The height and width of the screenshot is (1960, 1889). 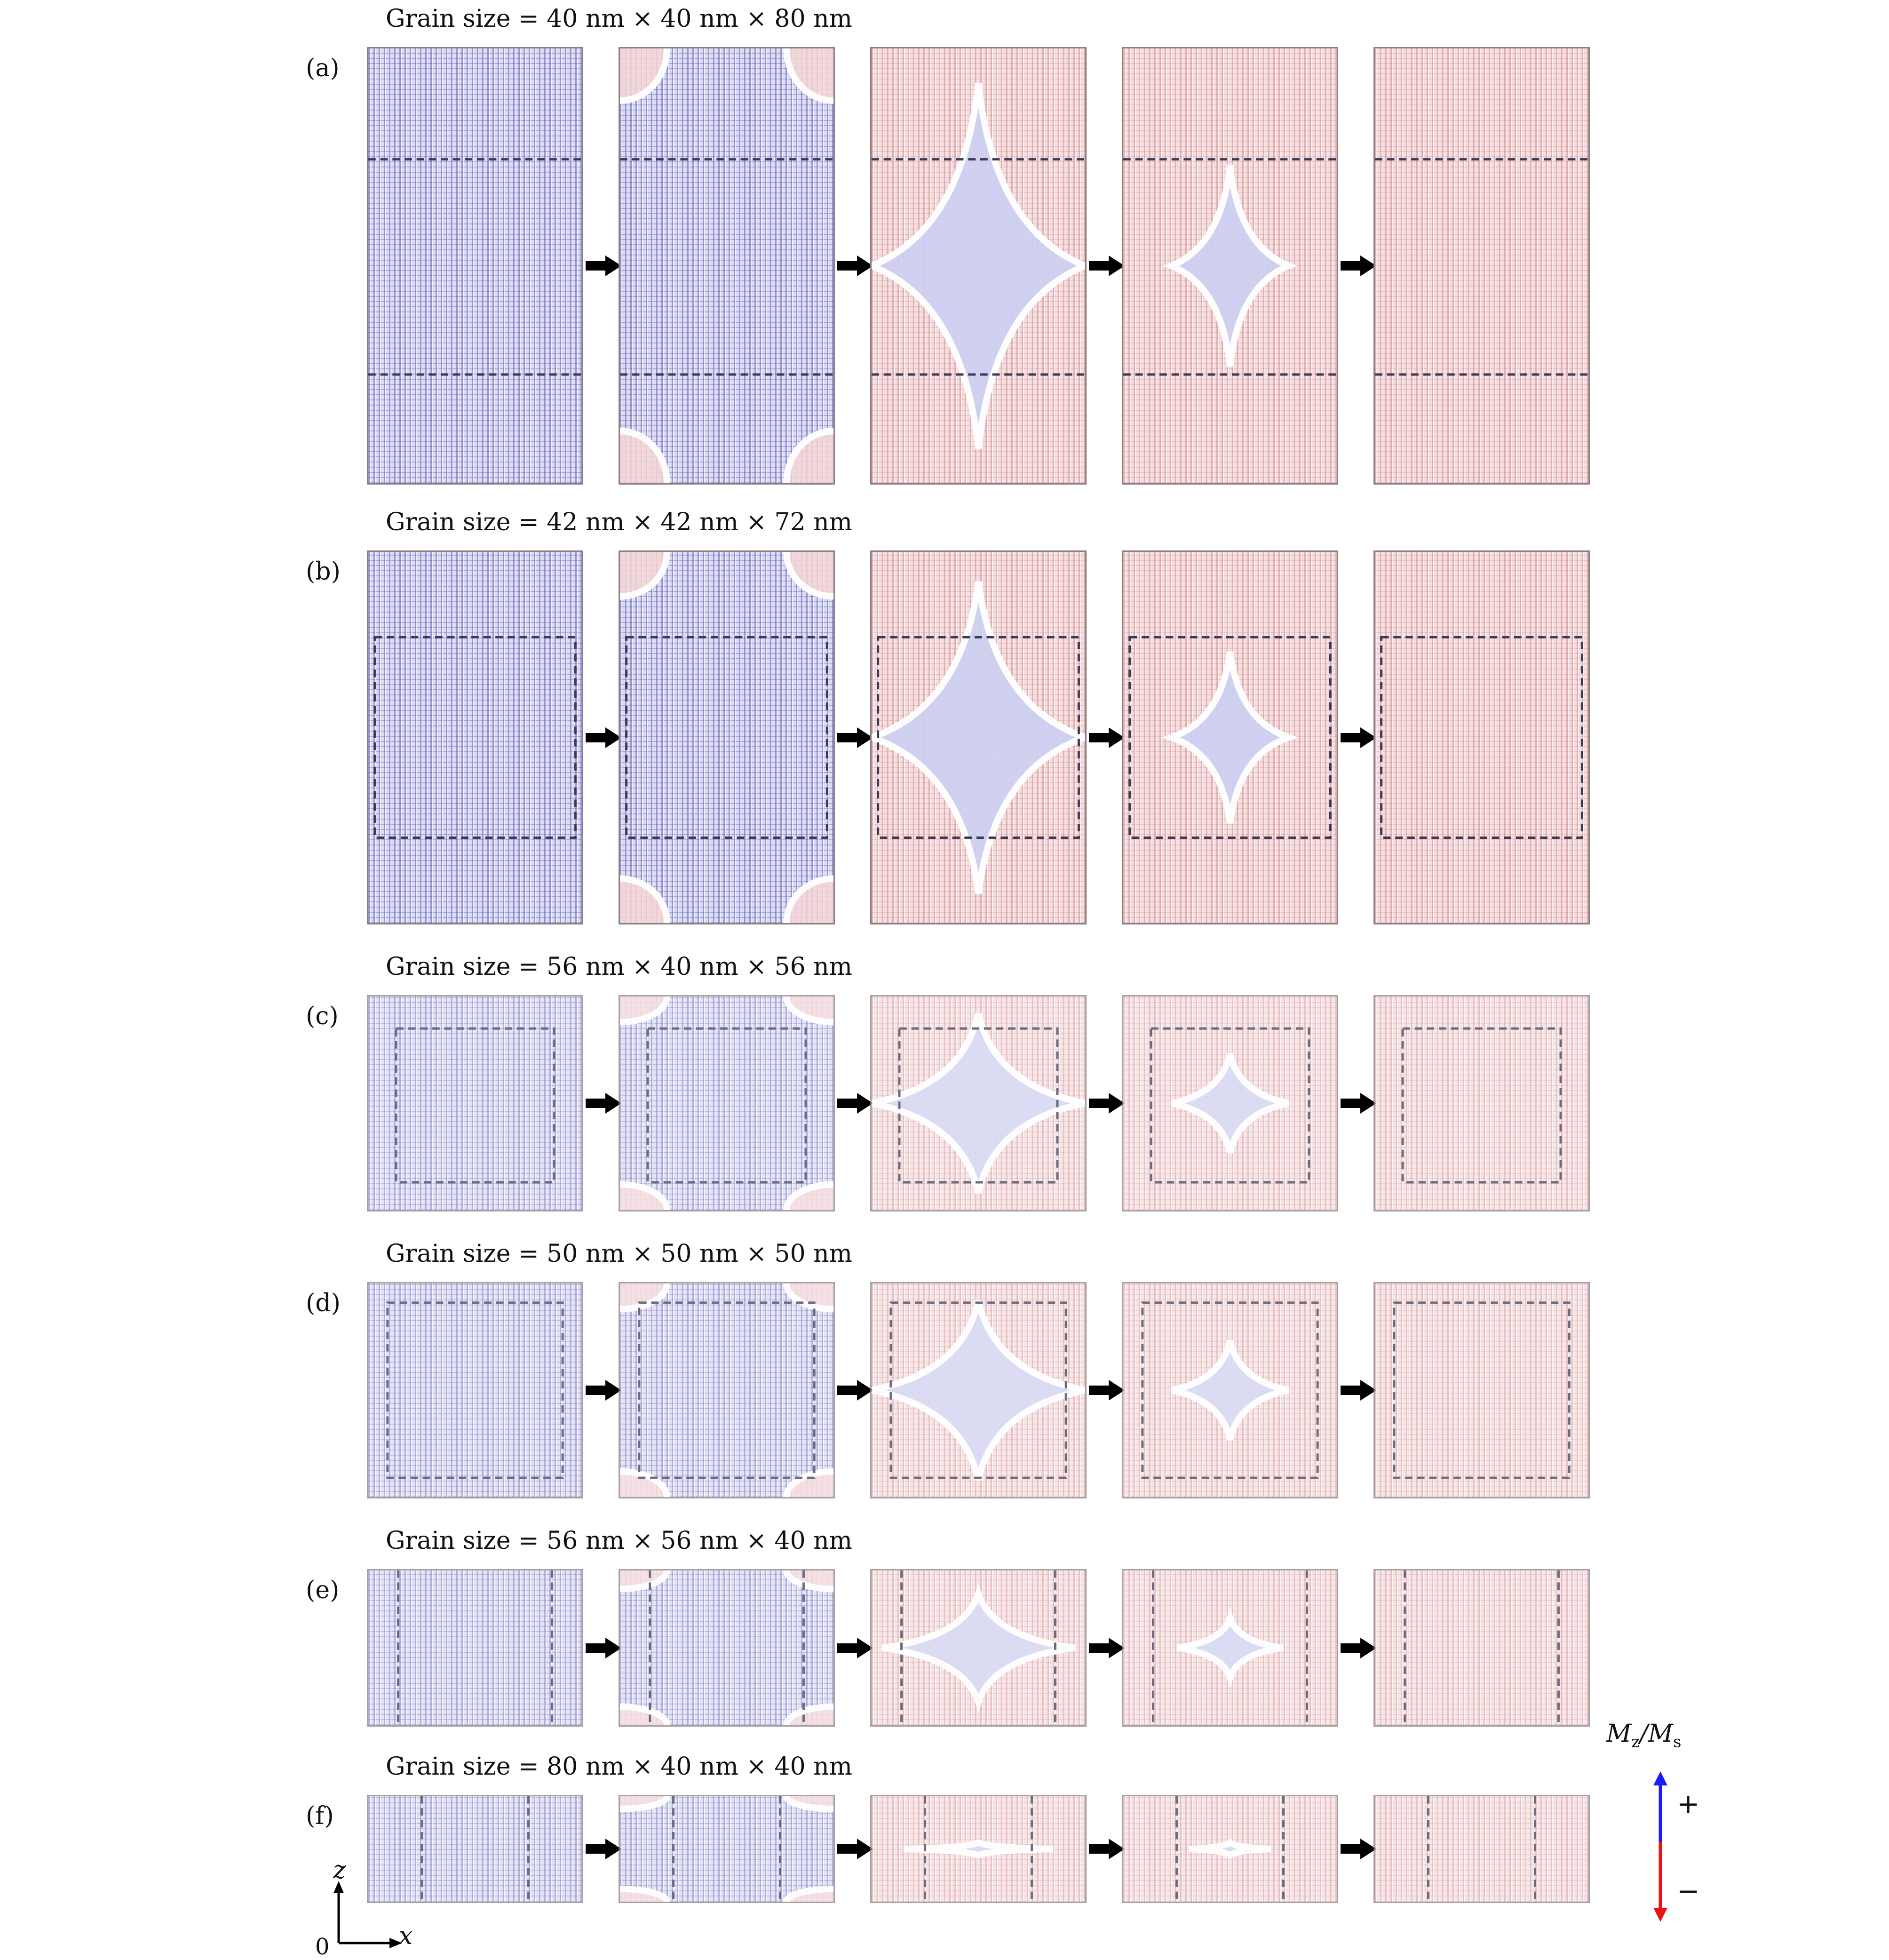 I want to click on row-label: (f), so click(x=320, y=1816).